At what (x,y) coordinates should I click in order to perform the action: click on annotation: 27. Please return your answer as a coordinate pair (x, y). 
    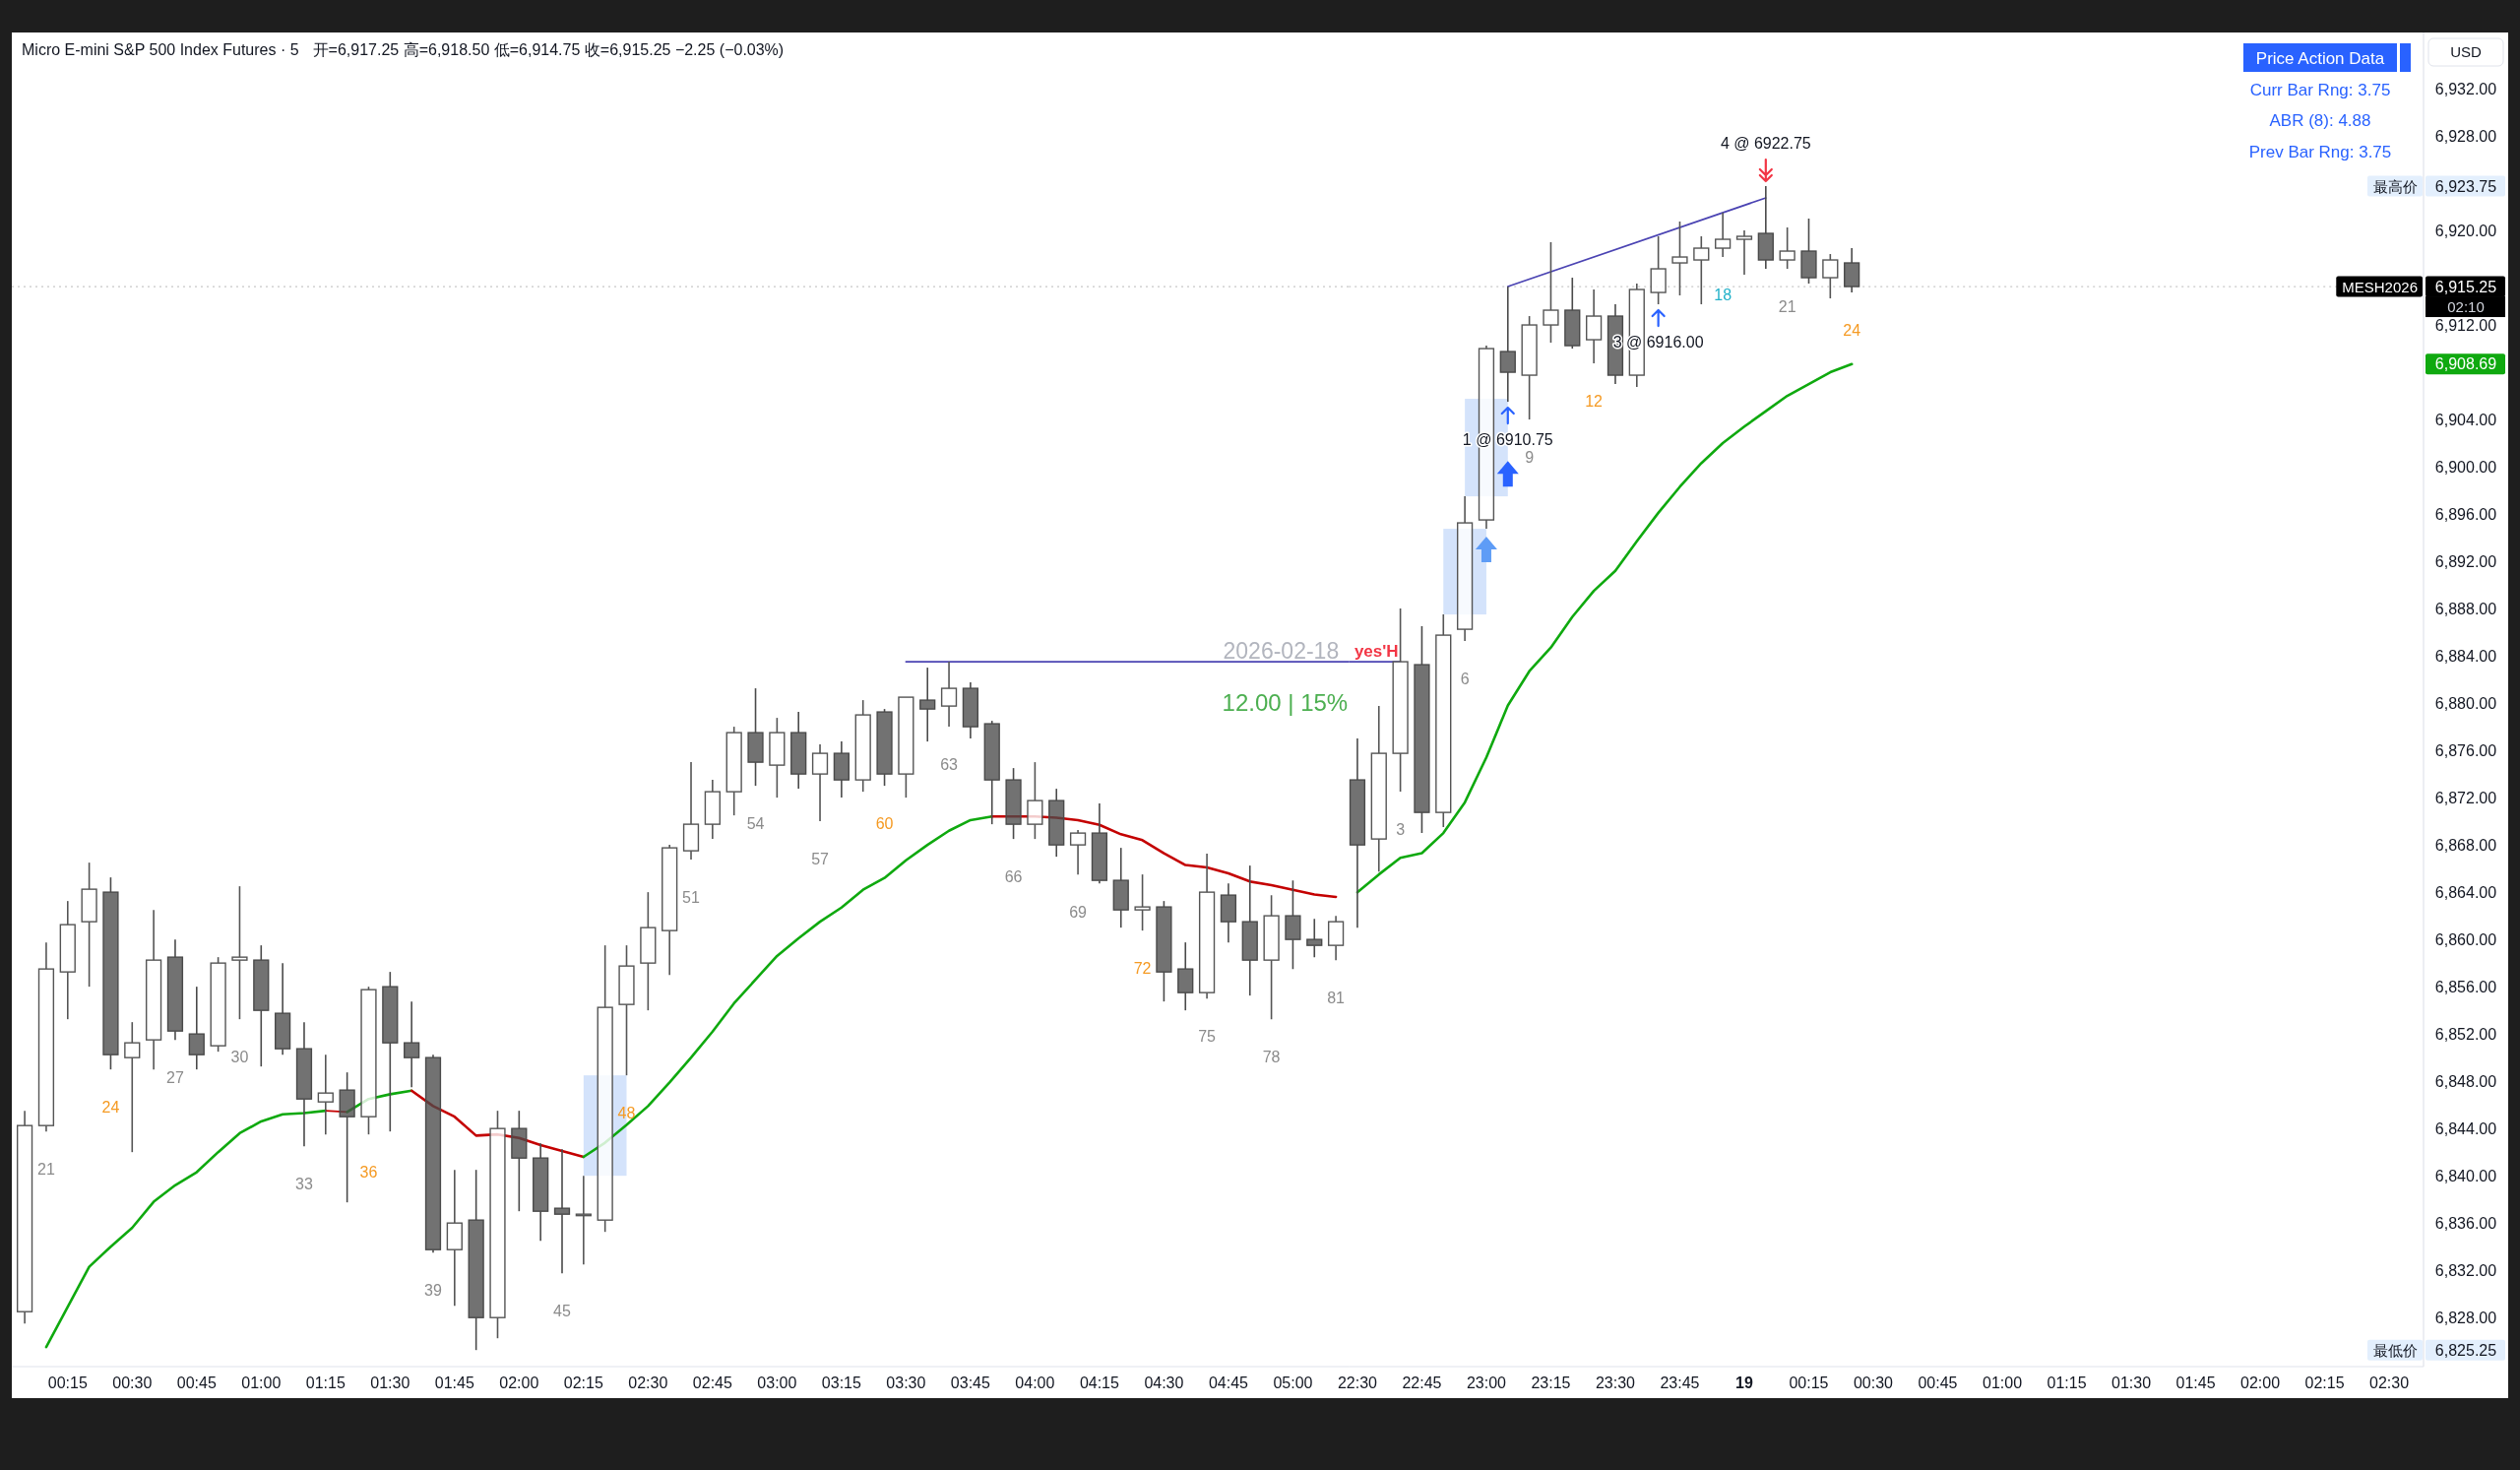
    Looking at the image, I should click on (175, 1077).